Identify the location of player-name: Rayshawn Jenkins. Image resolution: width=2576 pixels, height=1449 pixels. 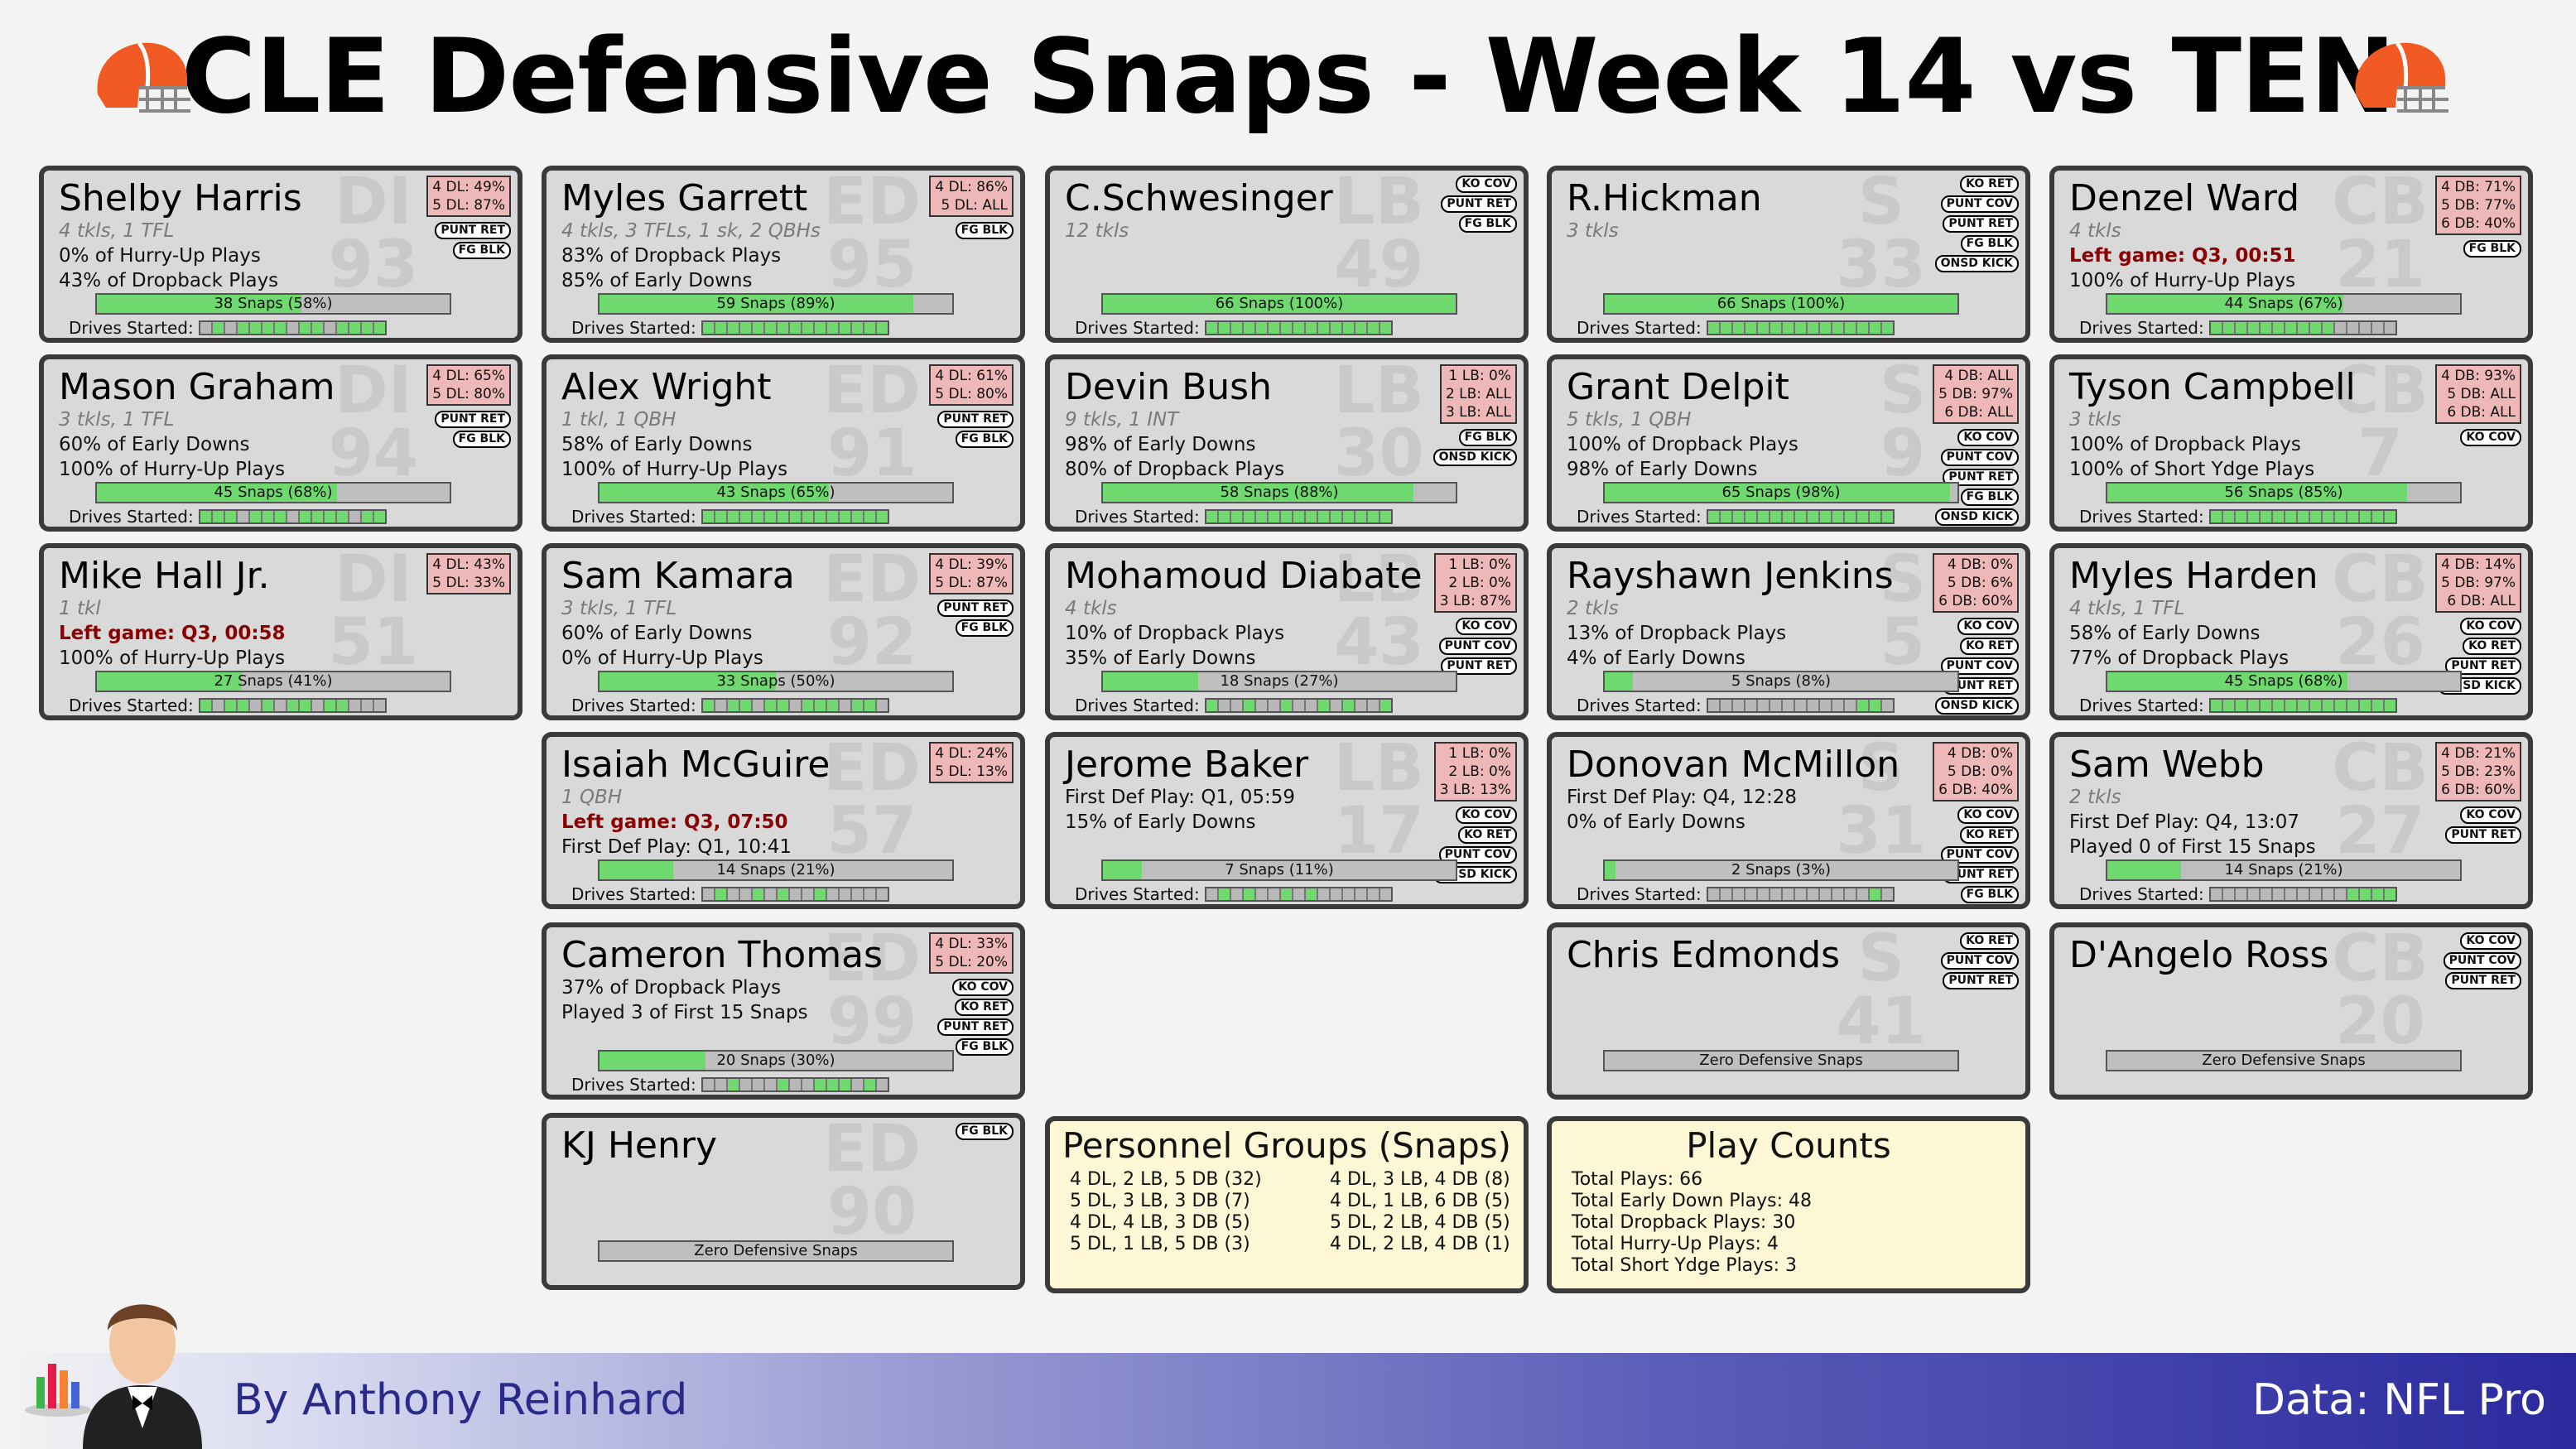
(1730, 576).